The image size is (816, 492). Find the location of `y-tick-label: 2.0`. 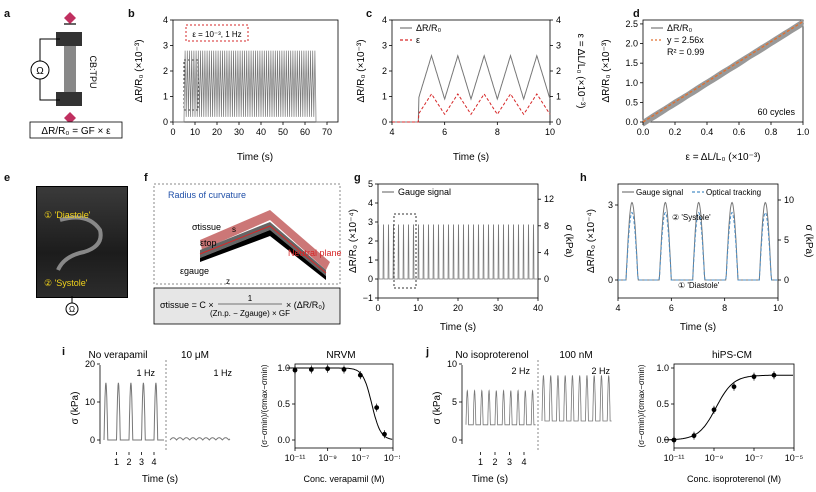

y-tick-label: 2.0 is located at coordinates (631, 44).